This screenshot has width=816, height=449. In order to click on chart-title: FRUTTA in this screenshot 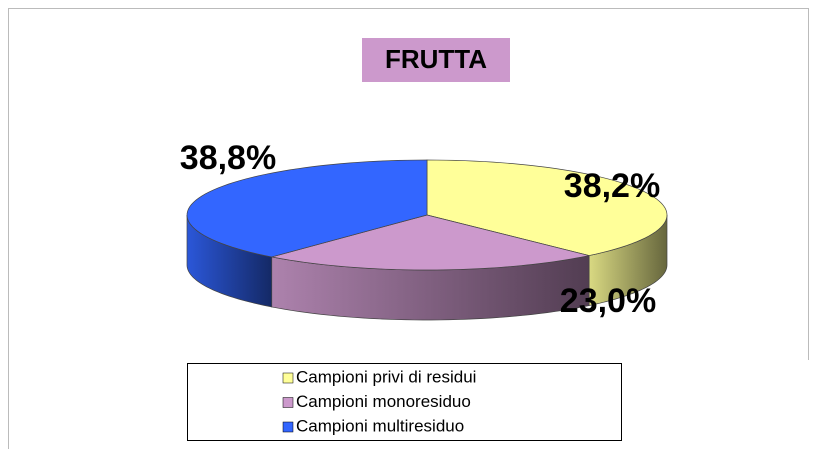, I will do `click(436, 59)`.